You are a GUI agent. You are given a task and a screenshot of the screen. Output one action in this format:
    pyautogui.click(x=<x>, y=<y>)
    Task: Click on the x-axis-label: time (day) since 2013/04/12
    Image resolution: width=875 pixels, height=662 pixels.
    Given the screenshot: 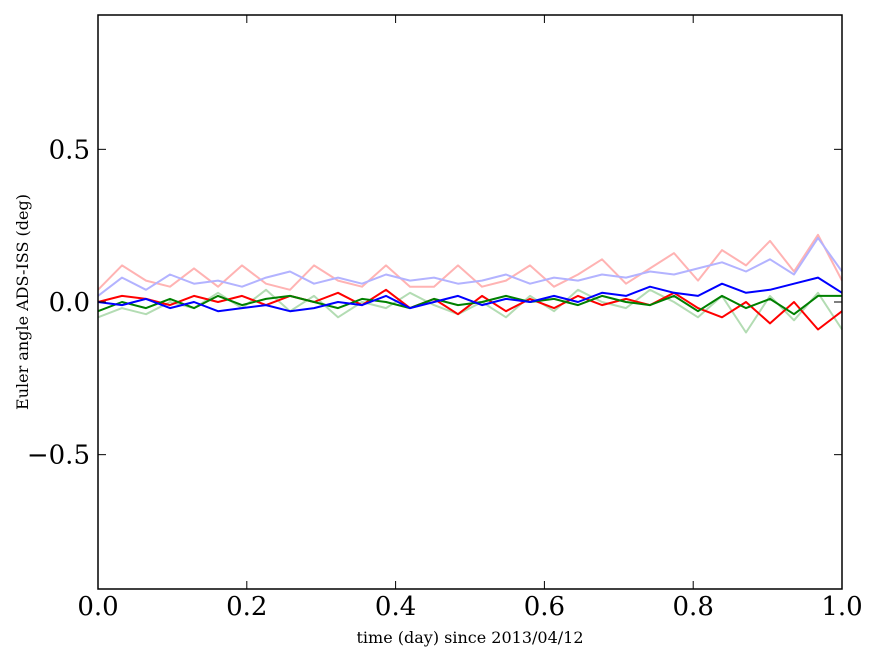 What is the action you would take?
    pyautogui.click(x=469, y=637)
    